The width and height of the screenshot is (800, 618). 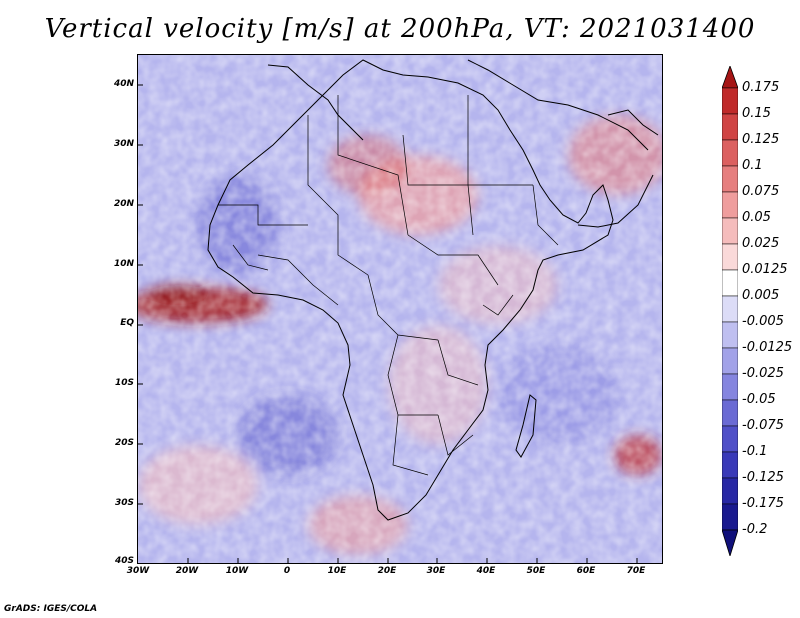 I want to click on colorbar-label-7: 0.025, so click(x=761, y=243).